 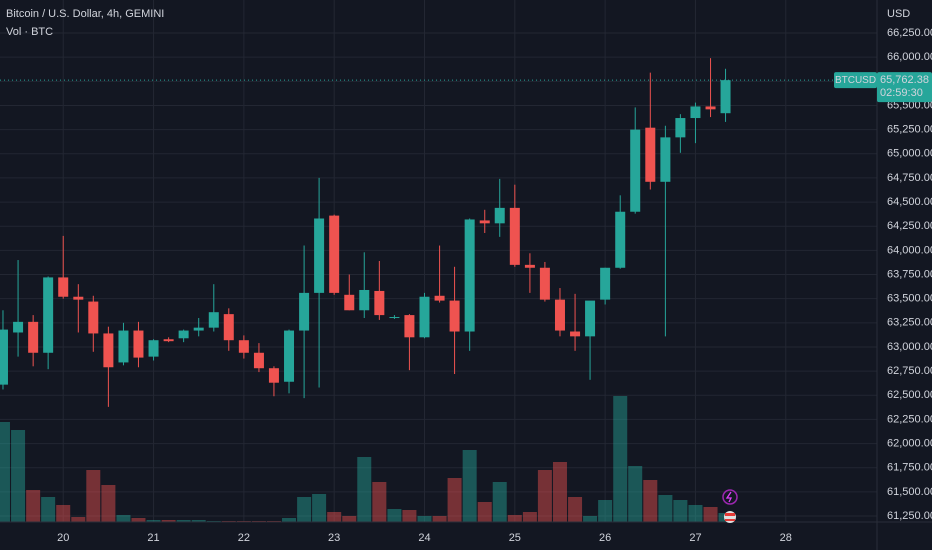 What do you see at coordinates (909, 130) in the screenshot?
I see `y-tick-label: 65,250.00` at bounding box center [909, 130].